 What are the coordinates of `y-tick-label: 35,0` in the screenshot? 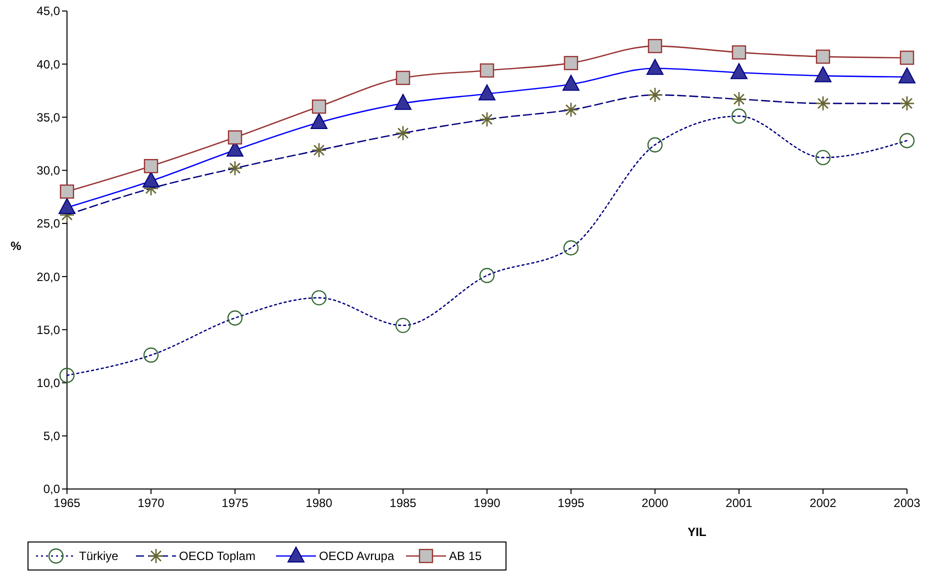 It's located at (48, 117).